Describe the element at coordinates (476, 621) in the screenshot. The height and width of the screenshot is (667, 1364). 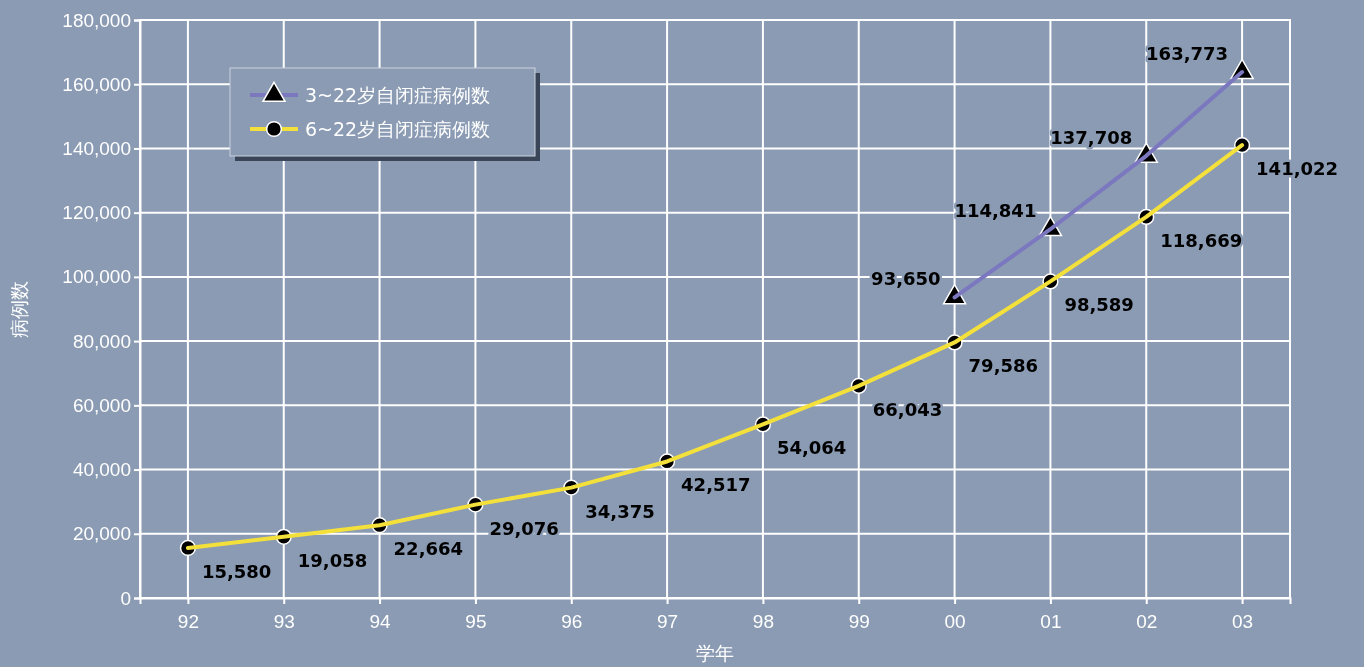
I see `x-tick-label: 95` at that location.